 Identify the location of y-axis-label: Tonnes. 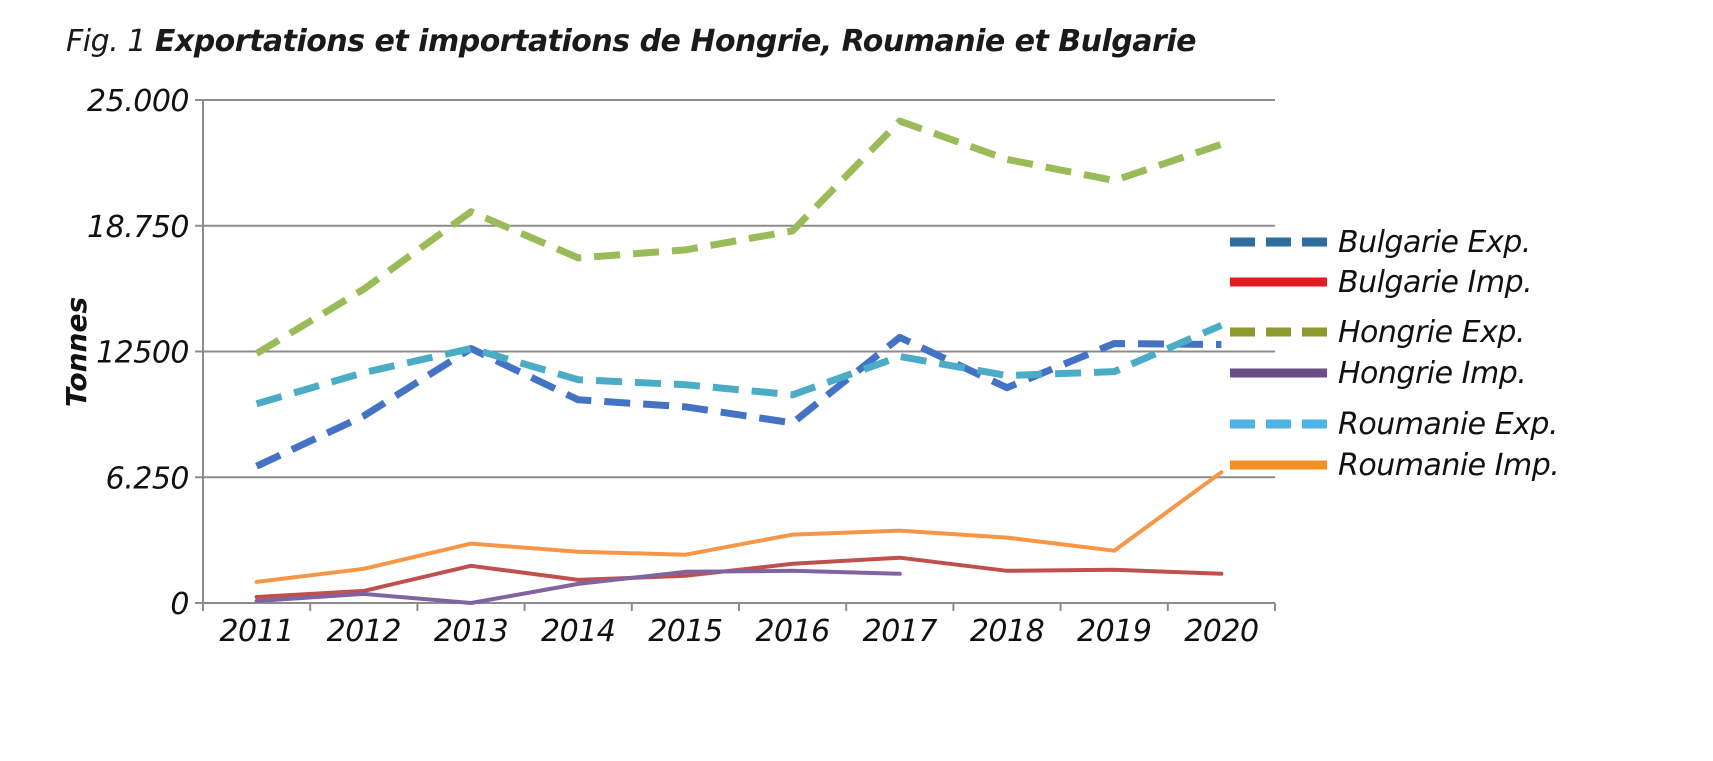
(76, 352).